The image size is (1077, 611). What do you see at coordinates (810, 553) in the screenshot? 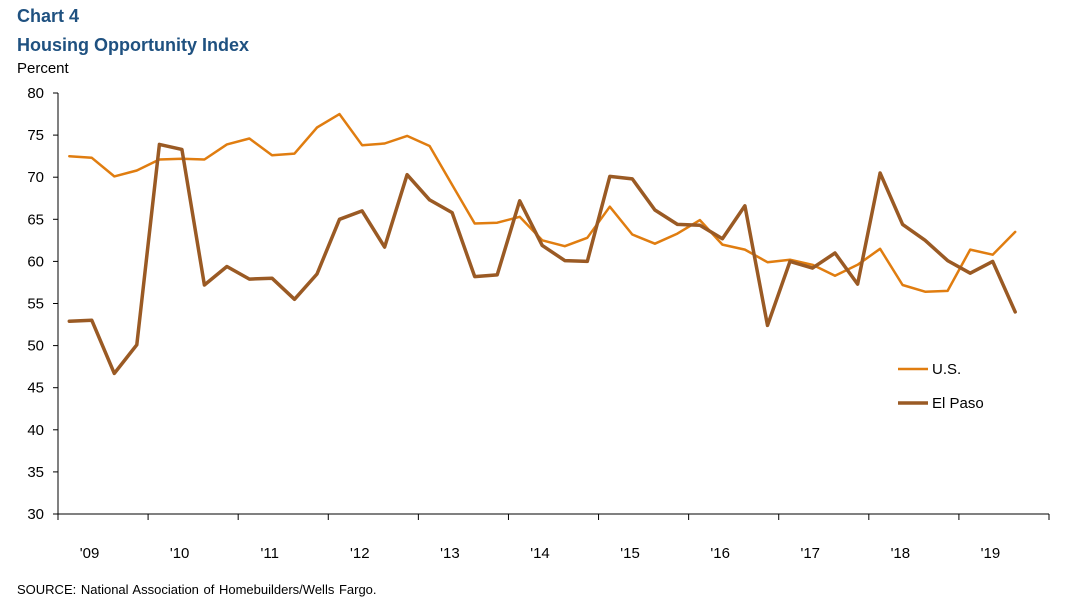
I see `x-tick-label: '17` at bounding box center [810, 553].